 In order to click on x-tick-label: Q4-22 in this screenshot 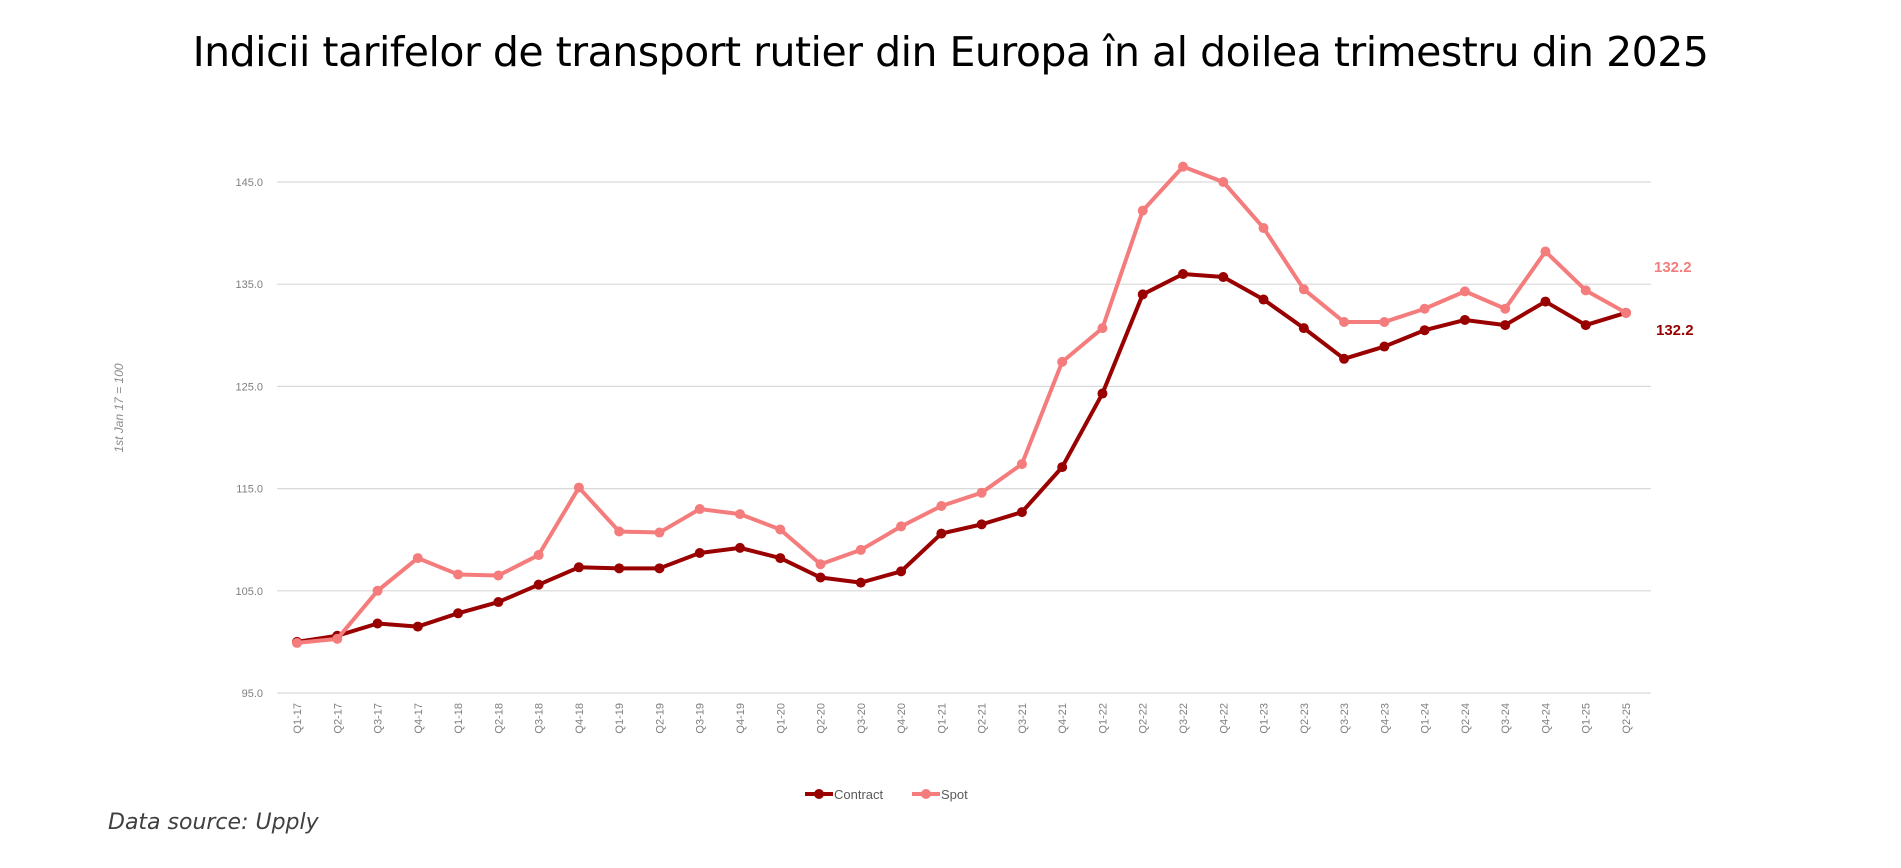, I will do `click(1224, 718)`.